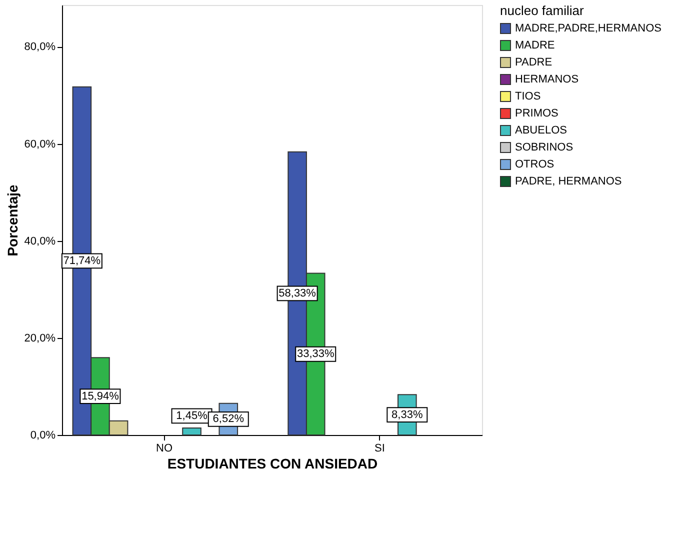 This screenshot has height=535, width=684. Describe the element at coordinates (101, 396) in the screenshot. I see `data-label: 15,94%` at that location.